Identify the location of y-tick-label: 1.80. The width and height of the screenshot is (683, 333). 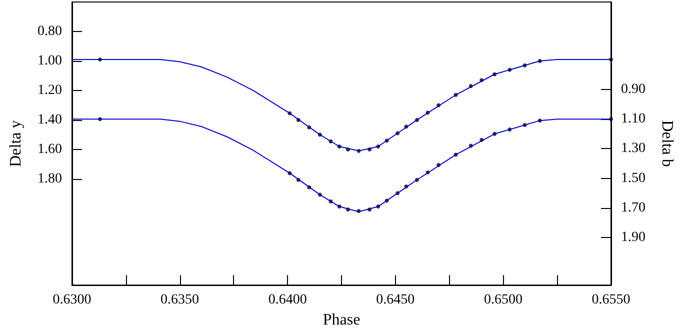
(50, 178).